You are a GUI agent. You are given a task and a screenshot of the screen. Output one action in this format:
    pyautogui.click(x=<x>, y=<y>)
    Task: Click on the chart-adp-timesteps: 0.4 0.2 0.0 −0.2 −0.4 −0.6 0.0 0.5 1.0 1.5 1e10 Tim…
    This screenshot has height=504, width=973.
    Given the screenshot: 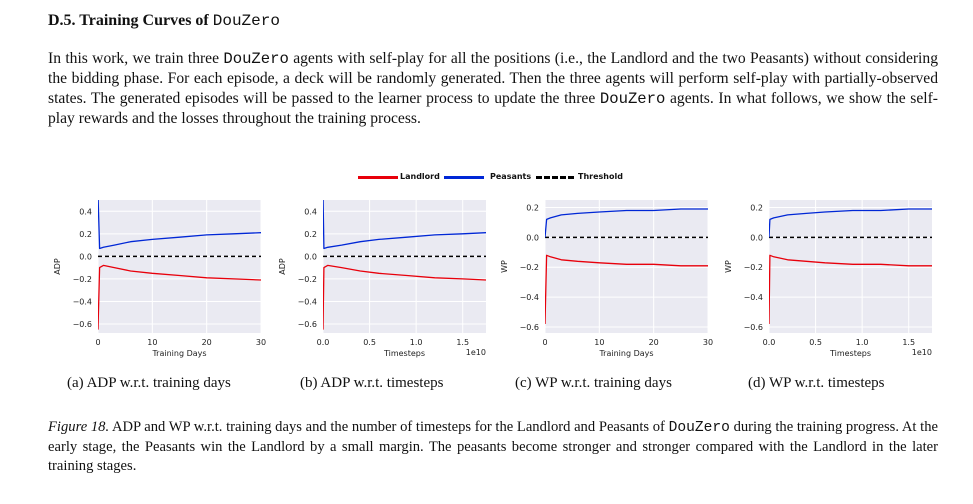 What is the action you would take?
    pyautogui.click(x=385, y=280)
    